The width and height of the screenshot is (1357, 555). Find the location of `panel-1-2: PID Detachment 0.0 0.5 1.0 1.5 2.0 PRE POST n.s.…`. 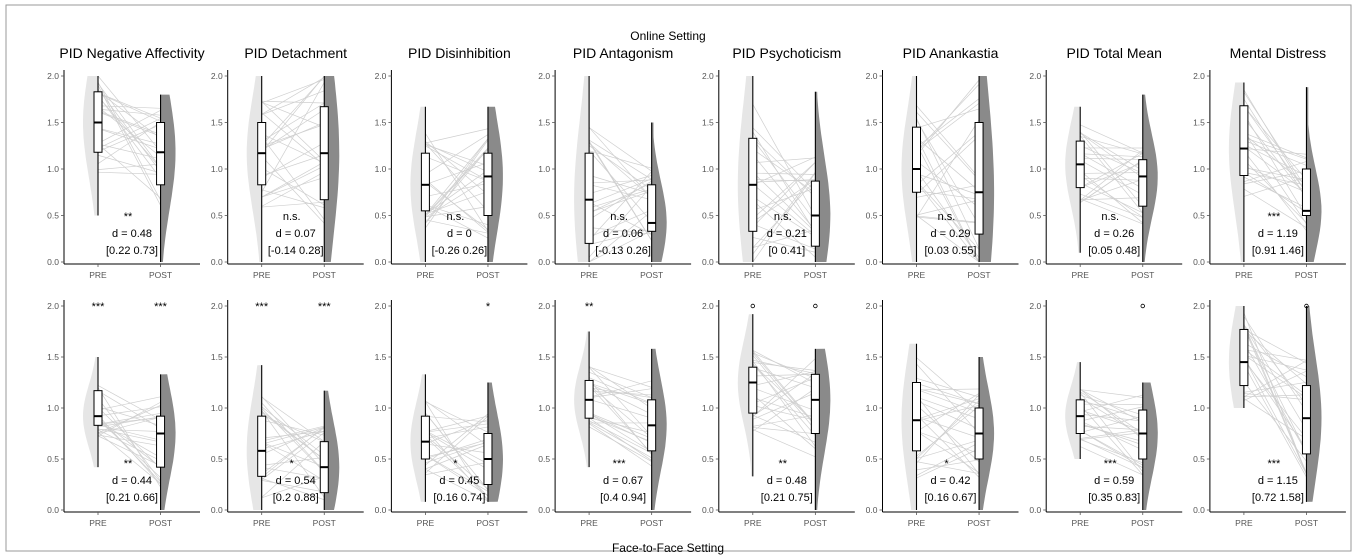

panel-1-2: PID Detachment 0.0 0.5 1.0 1.5 2.0 PRE POST n.s.… is located at coordinates (287, 162).